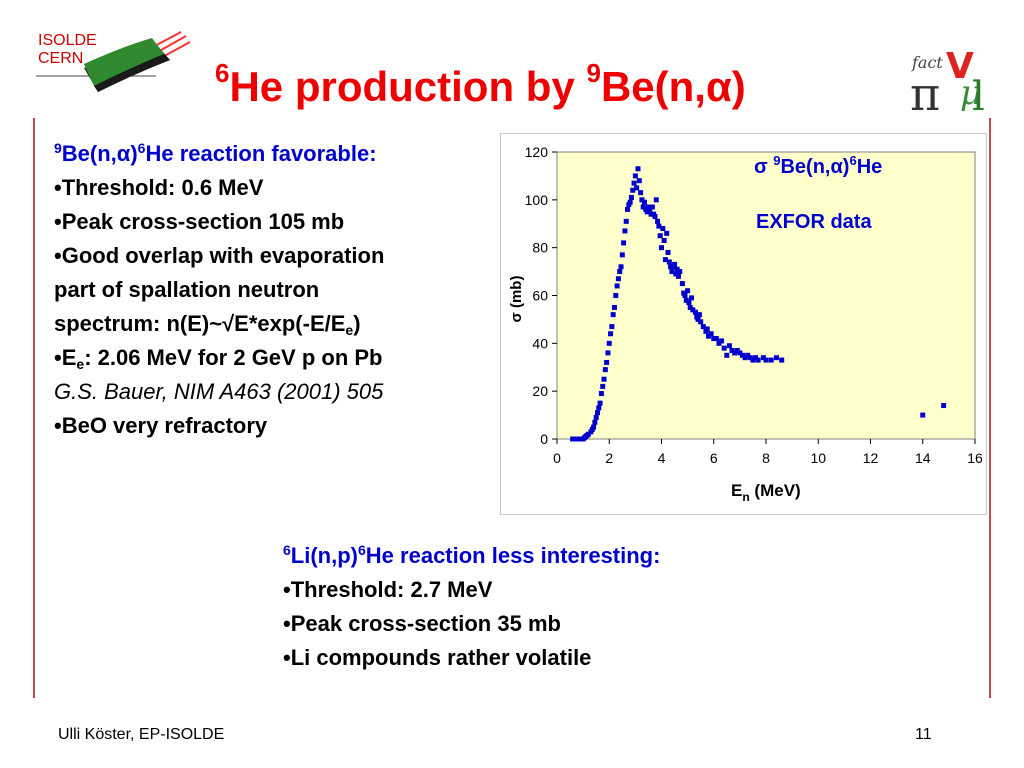  I want to click on svg-text: fact, so click(927, 62).